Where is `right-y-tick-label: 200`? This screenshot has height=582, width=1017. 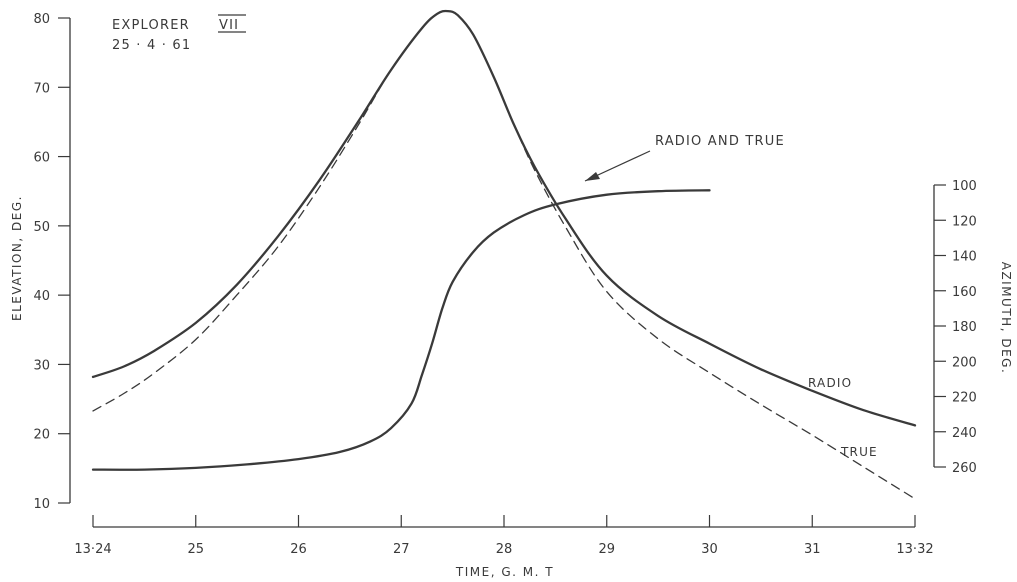
right-y-tick-label: 200 is located at coordinates (964, 362).